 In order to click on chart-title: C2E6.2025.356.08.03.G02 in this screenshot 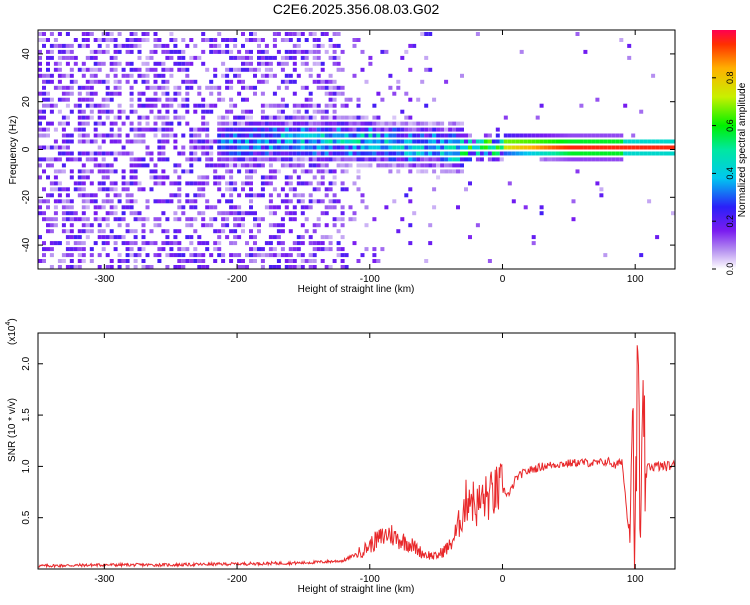, I will do `click(356, 9)`.